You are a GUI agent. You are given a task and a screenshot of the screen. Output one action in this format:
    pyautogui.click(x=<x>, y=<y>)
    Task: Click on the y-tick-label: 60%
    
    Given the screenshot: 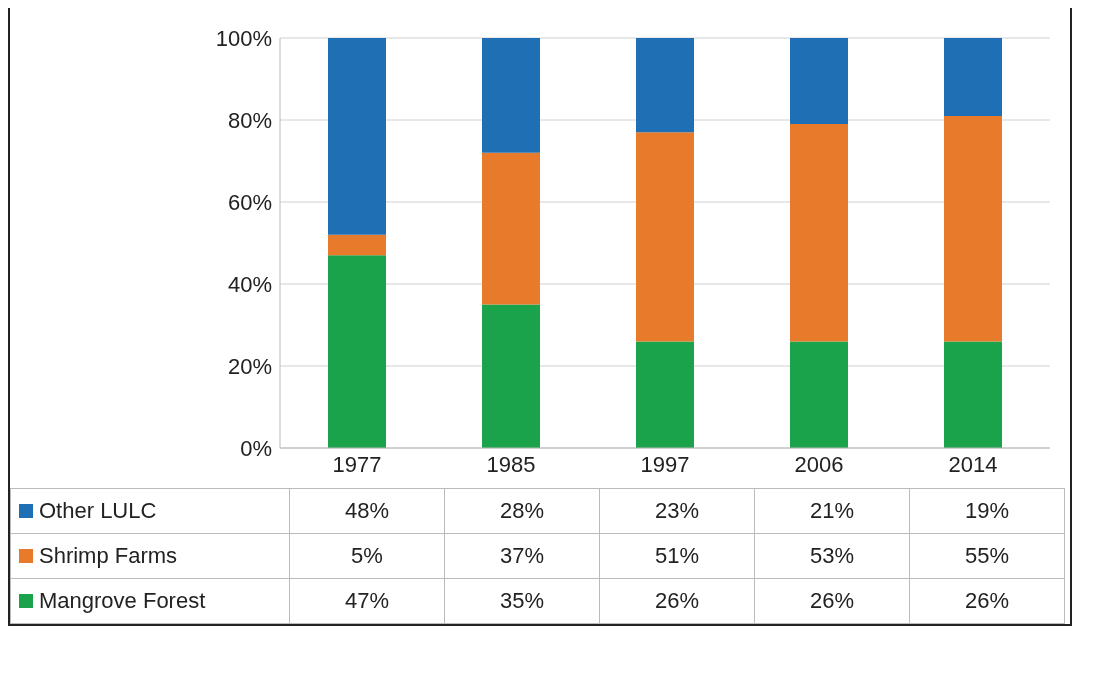 What is the action you would take?
    pyautogui.click(x=249, y=202)
    